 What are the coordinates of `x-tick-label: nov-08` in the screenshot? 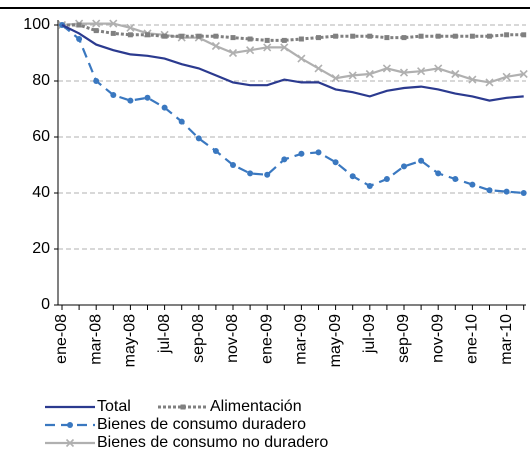 It's located at (232, 338).